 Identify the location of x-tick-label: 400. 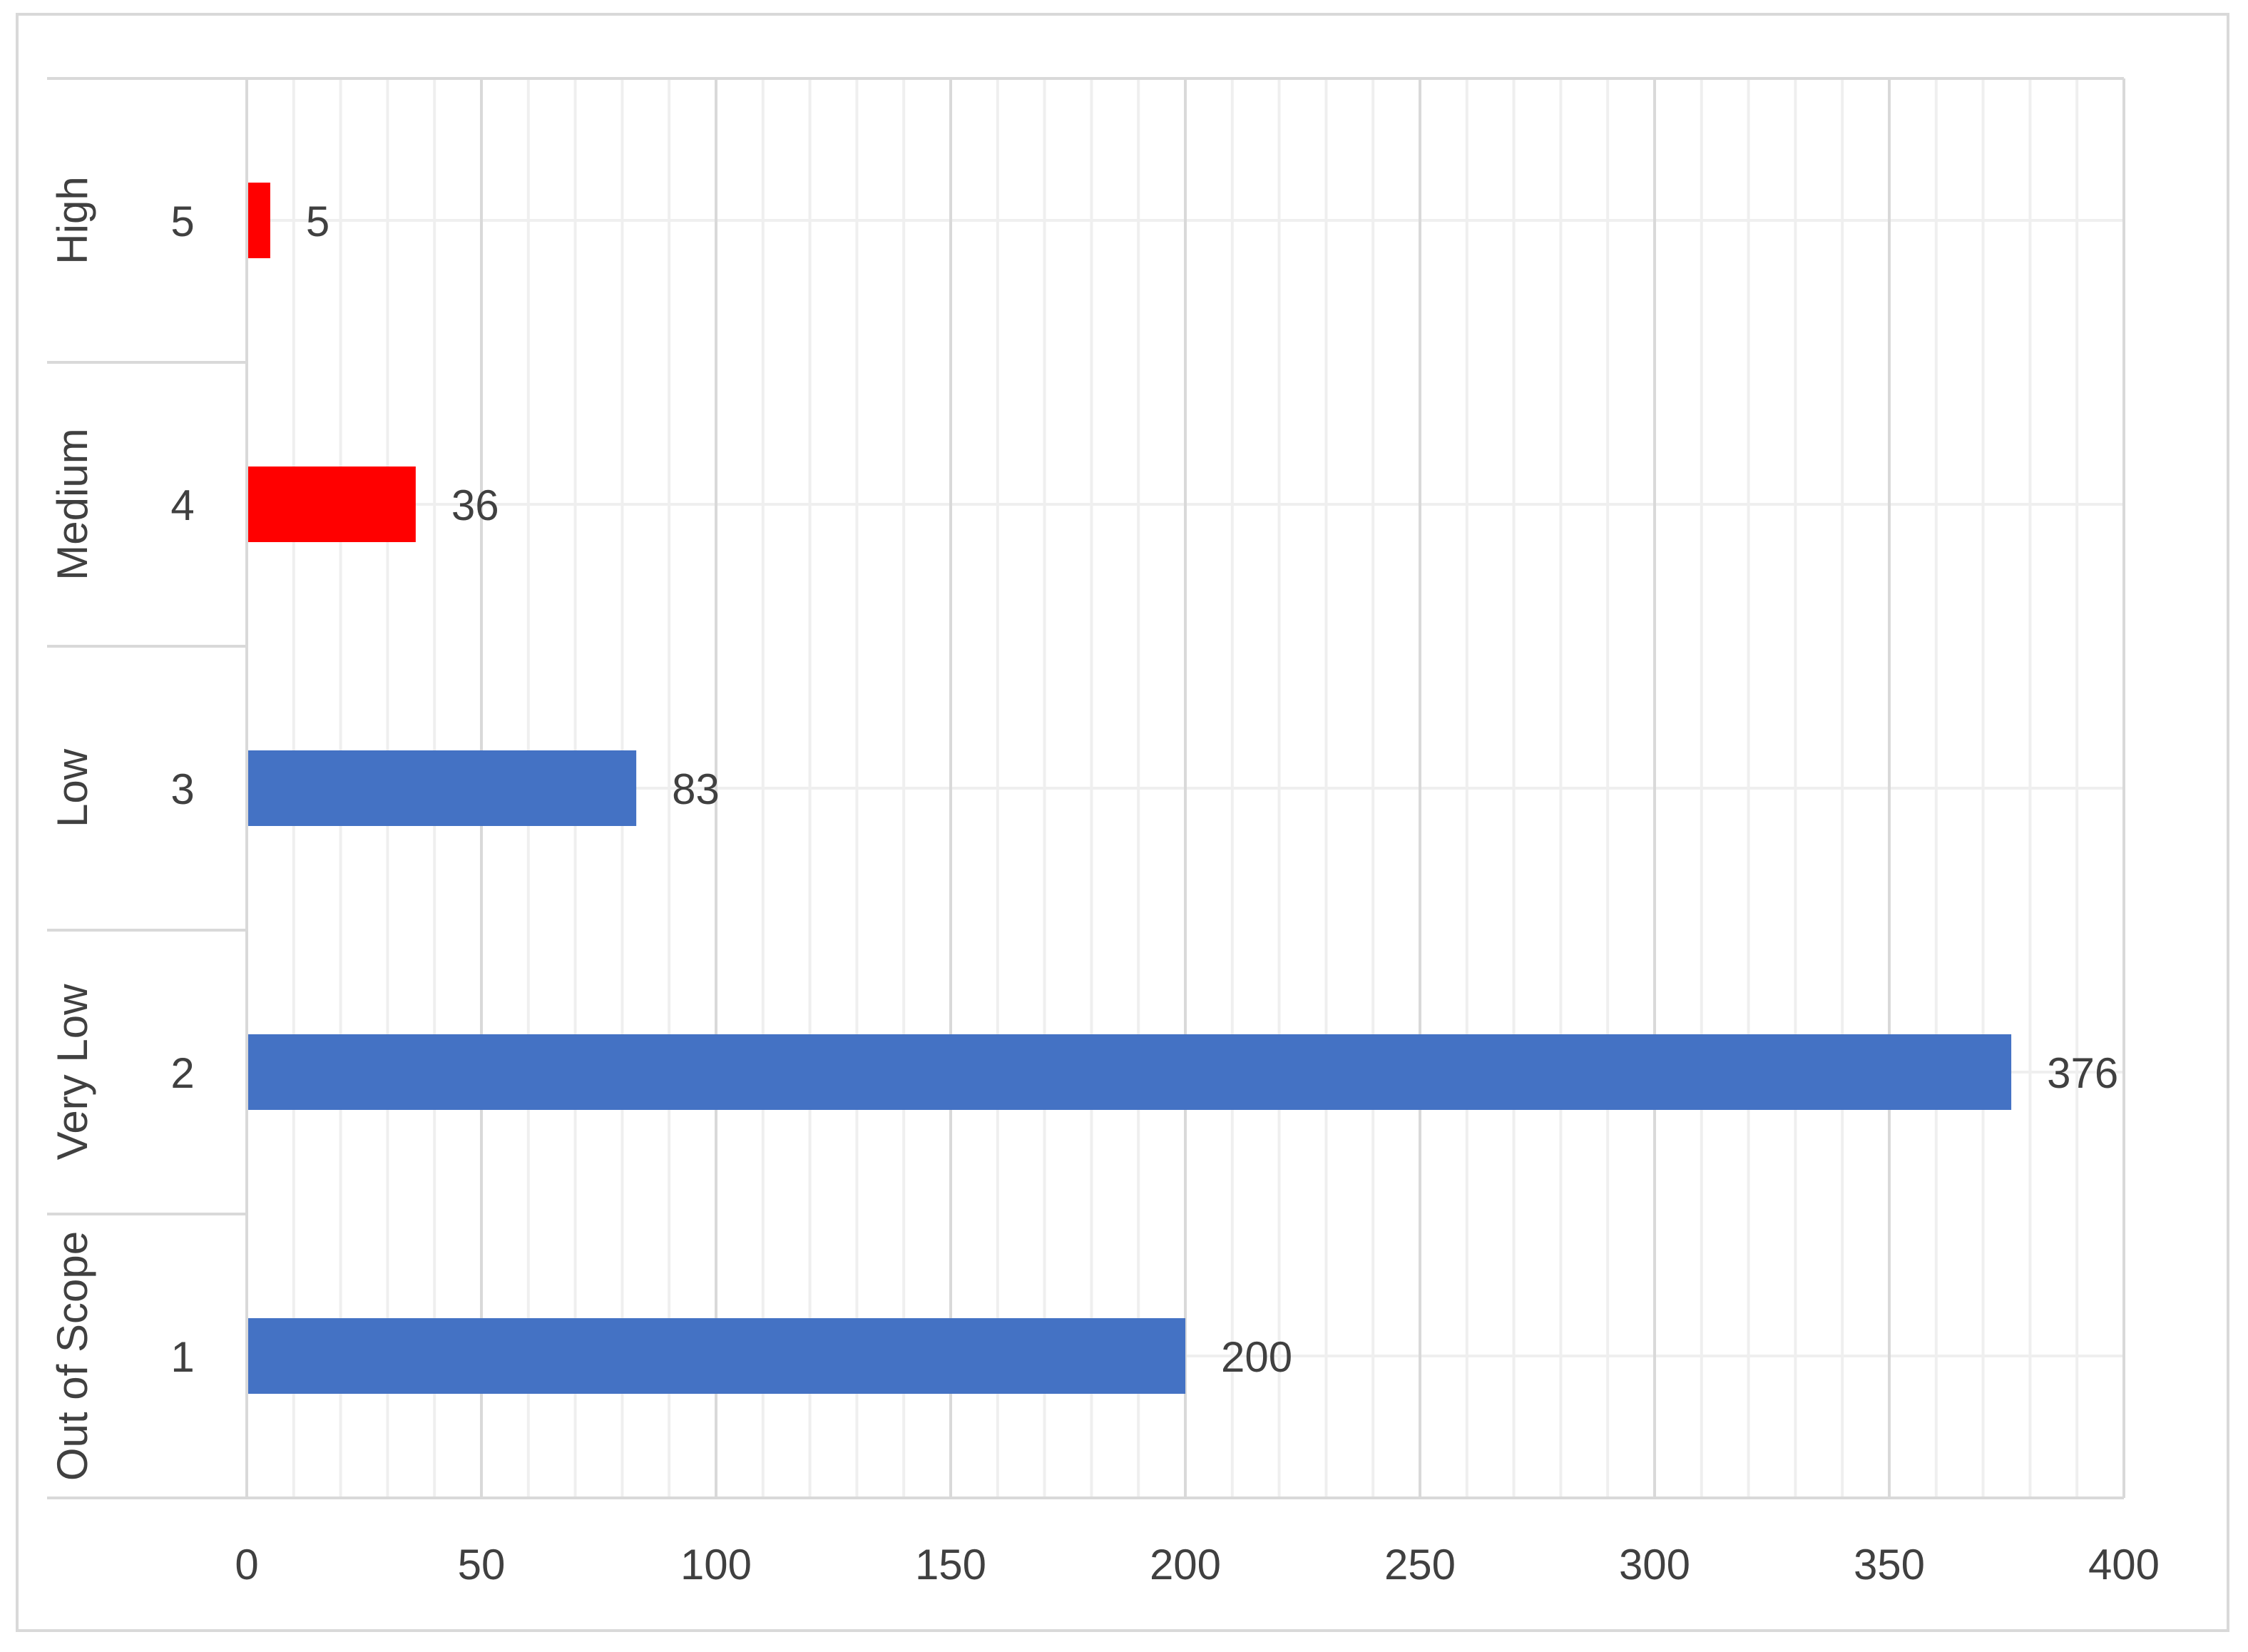
(2124, 1565).